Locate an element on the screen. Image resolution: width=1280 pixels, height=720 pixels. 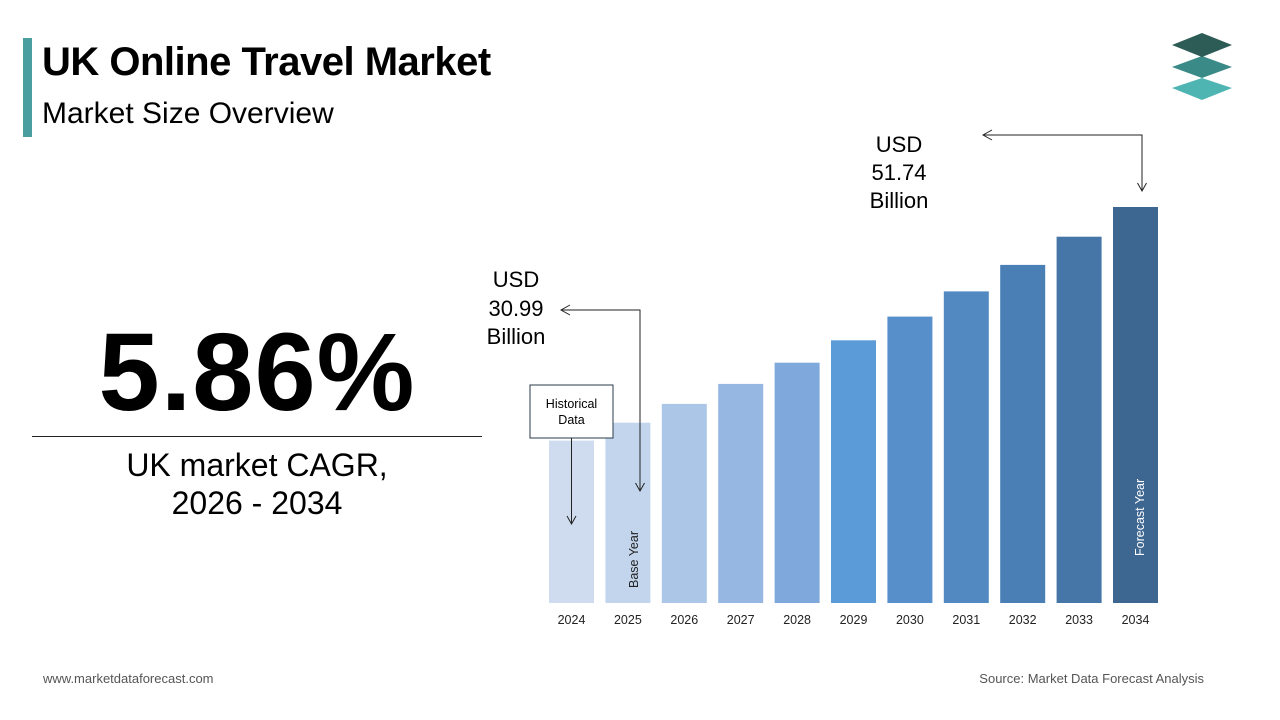
x-tick-2033: 2033 is located at coordinates (1079, 620).